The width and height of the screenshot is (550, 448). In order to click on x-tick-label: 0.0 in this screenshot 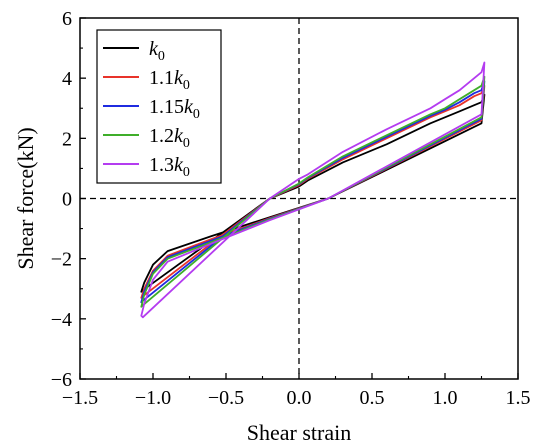, I will do `click(299, 398)`.